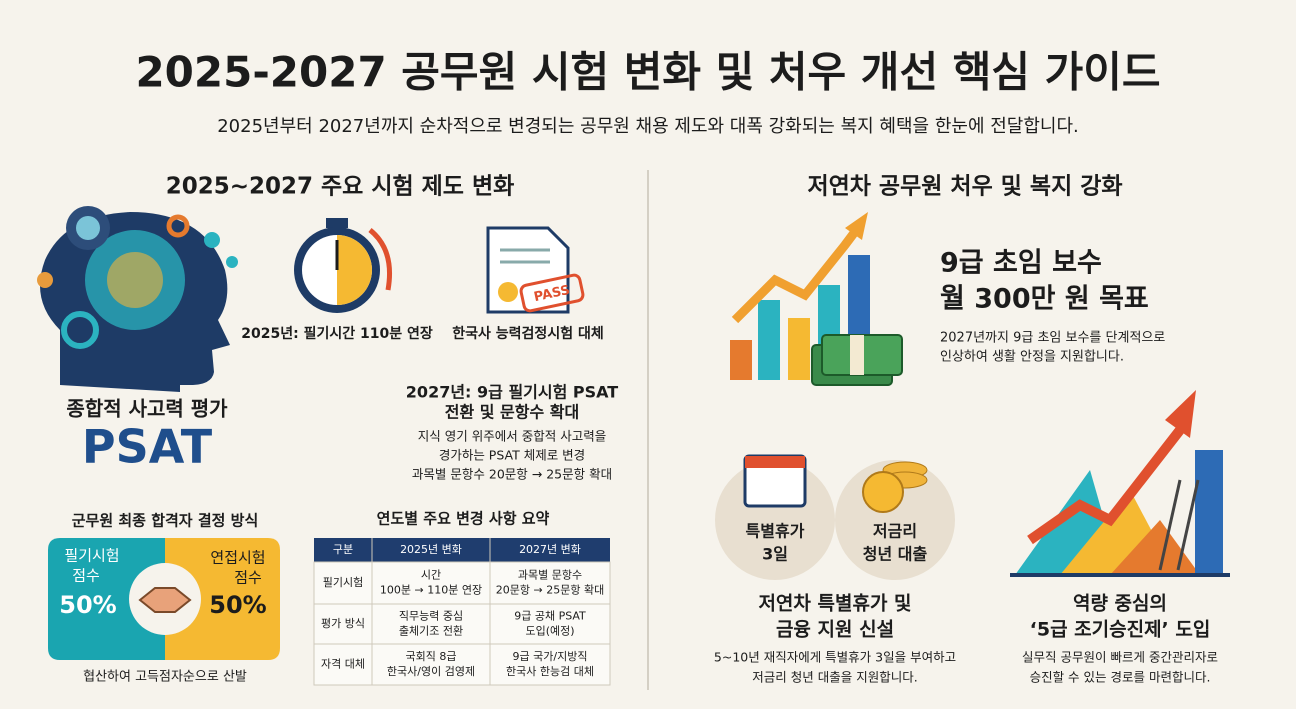  What do you see at coordinates (431, 631) in the screenshot?
I see `table-cell: 출체기조 전환` at bounding box center [431, 631].